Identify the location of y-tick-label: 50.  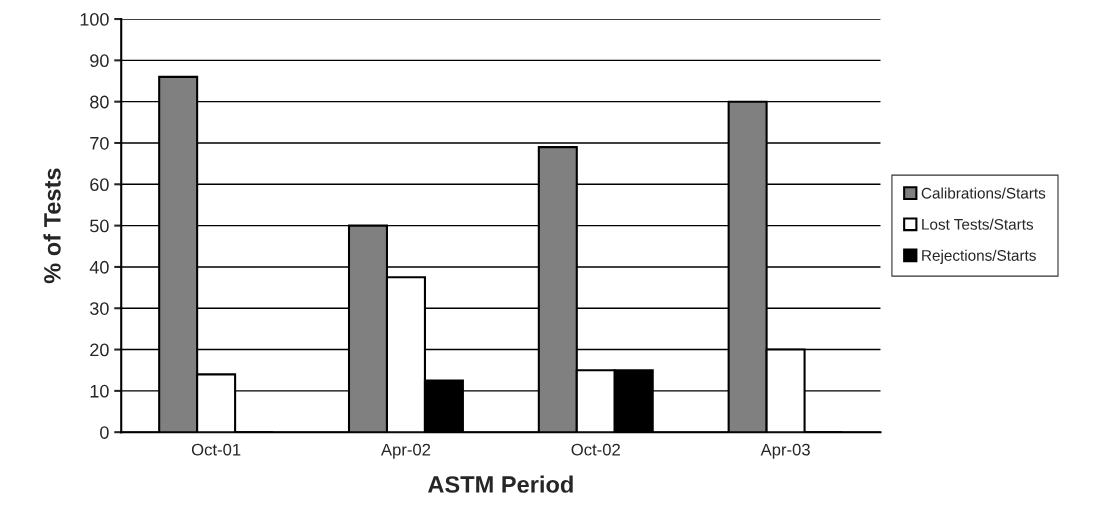
(99, 226).